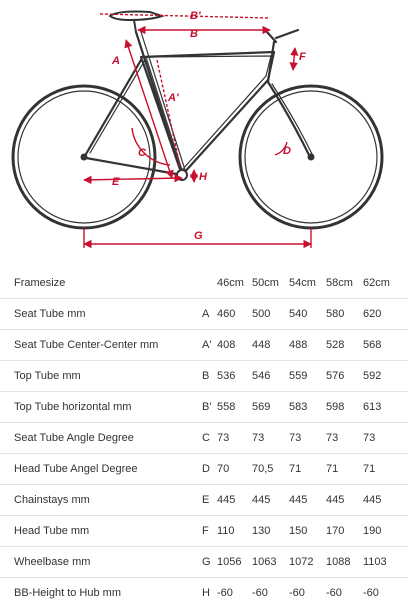  I want to click on row-label: Head Tube mm, so click(52, 531).